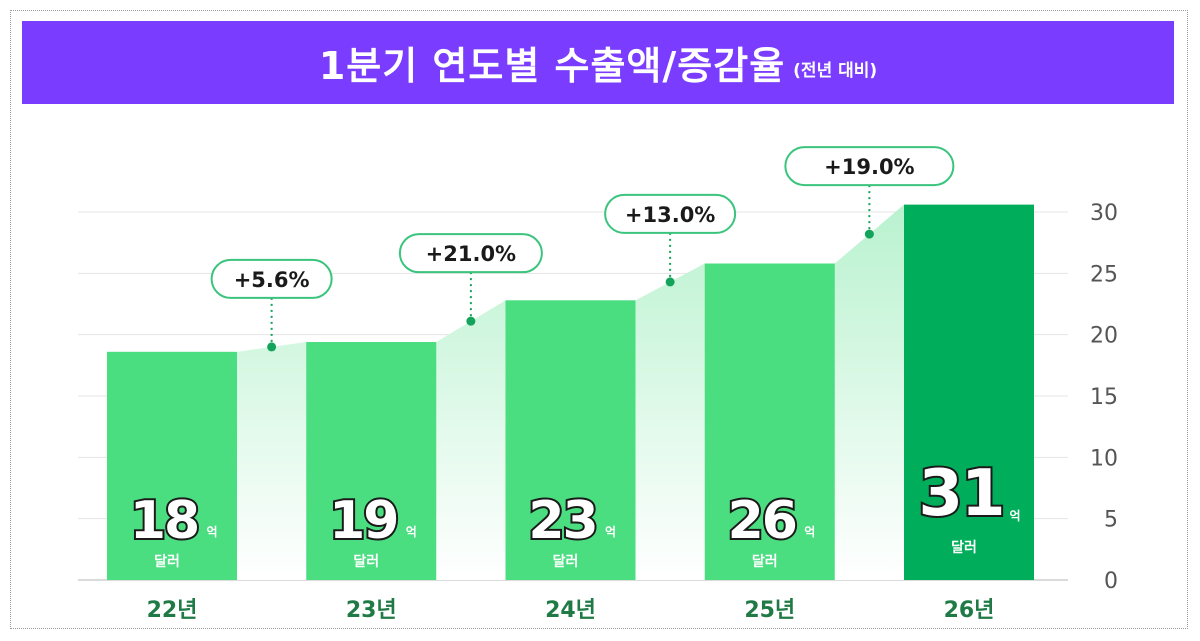 The height and width of the screenshot is (641, 1200). I want to click on x-category-label: 26년, so click(969, 610).